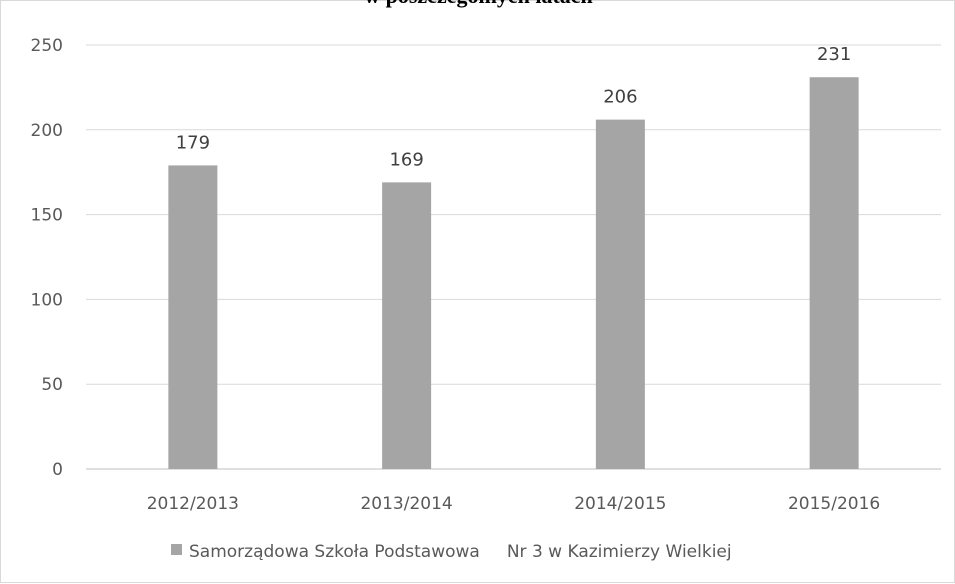 The height and width of the screenshot is (584, 955). I want to click on x-tick-label: 2013/2014, so click(406, 504).